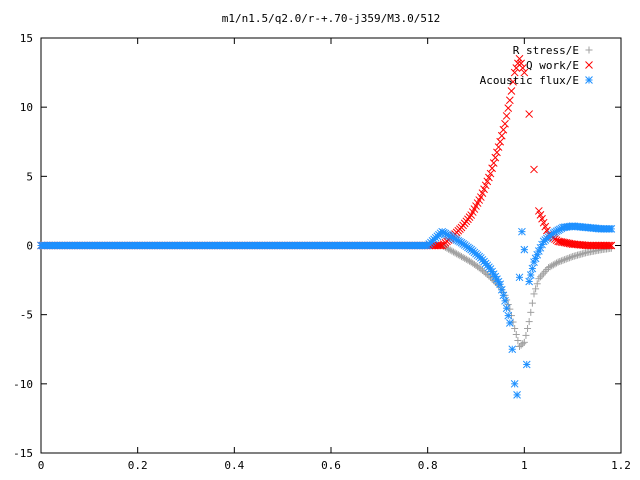  I want to click on y-tick-label: 5, so click(29, 176).